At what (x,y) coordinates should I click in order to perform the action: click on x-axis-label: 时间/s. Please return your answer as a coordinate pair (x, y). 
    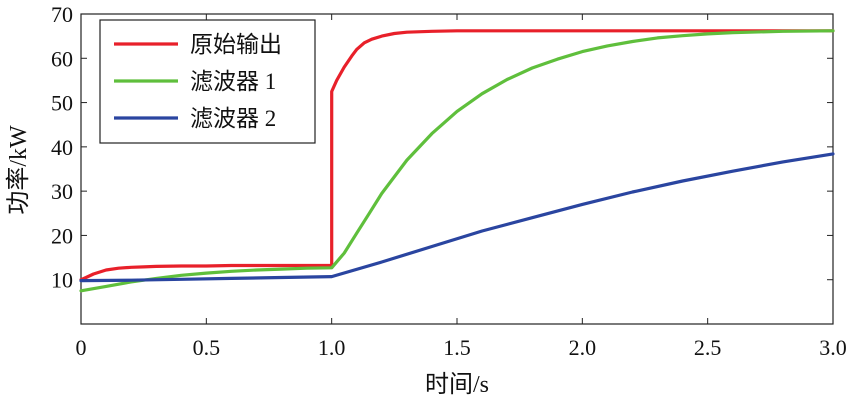
    Looking at the image, I should click on (457, 384).